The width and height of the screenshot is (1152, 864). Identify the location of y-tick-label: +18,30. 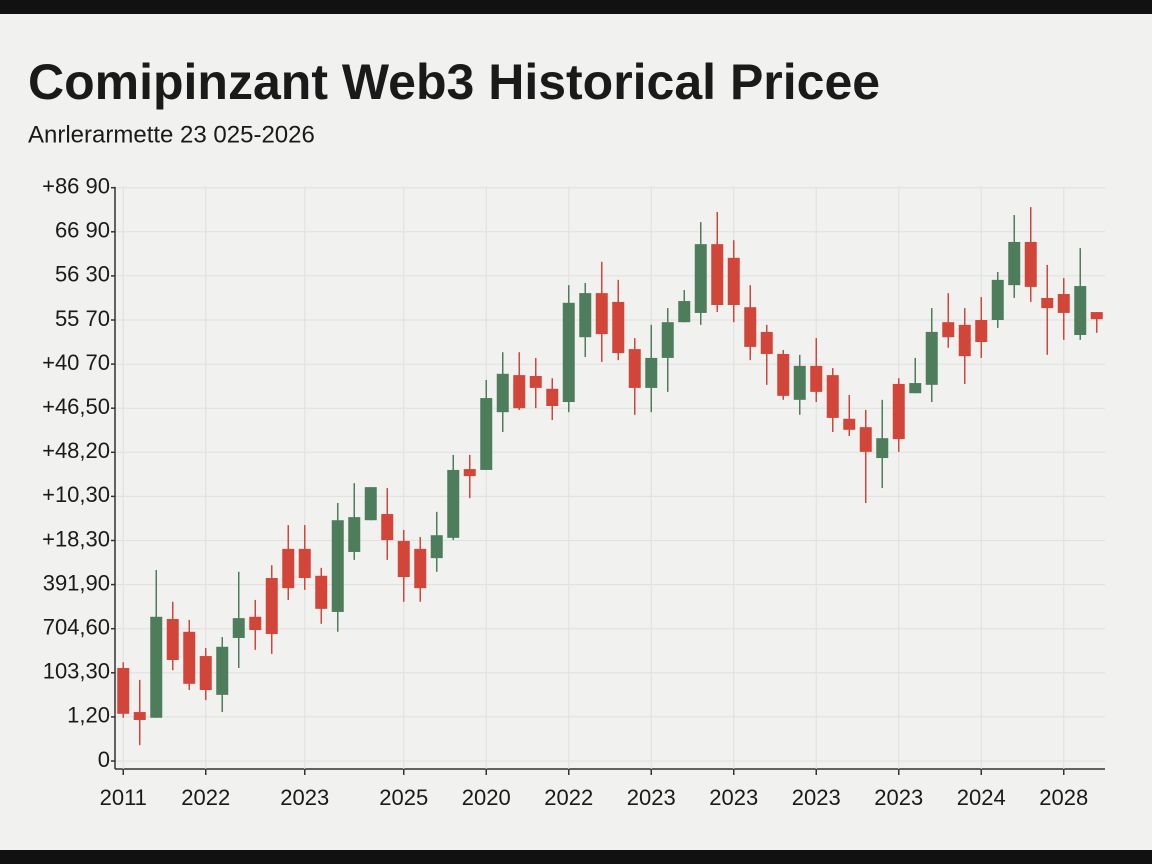
(76, 538).